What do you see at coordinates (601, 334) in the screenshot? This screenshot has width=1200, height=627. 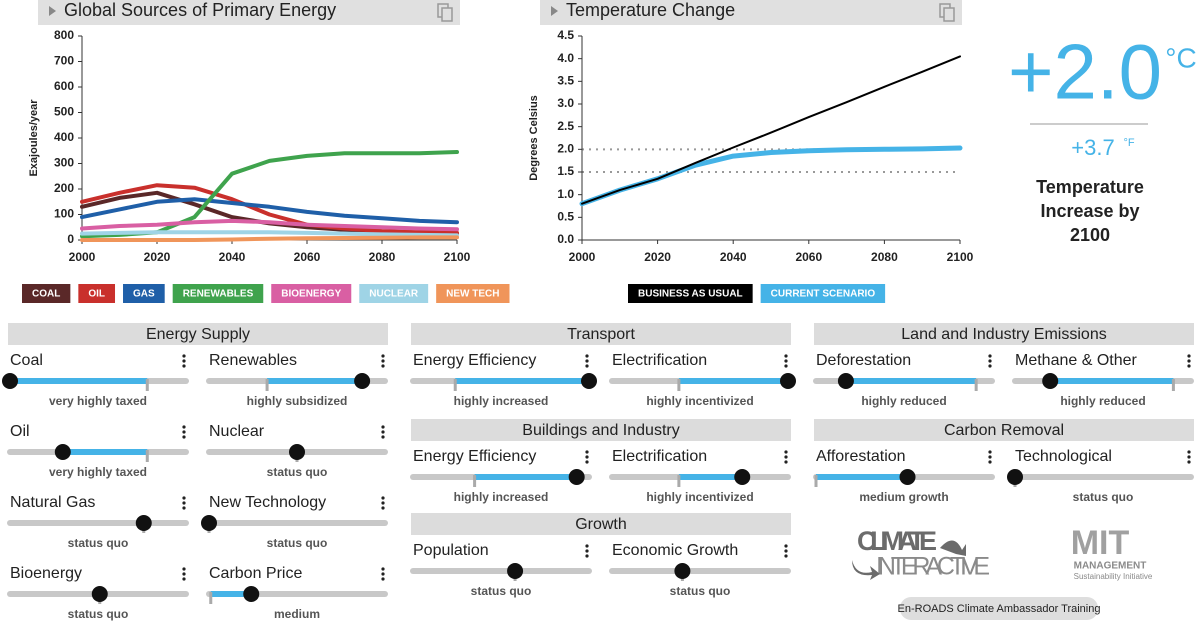 I see `section-header` at bounding box center [601, 334].